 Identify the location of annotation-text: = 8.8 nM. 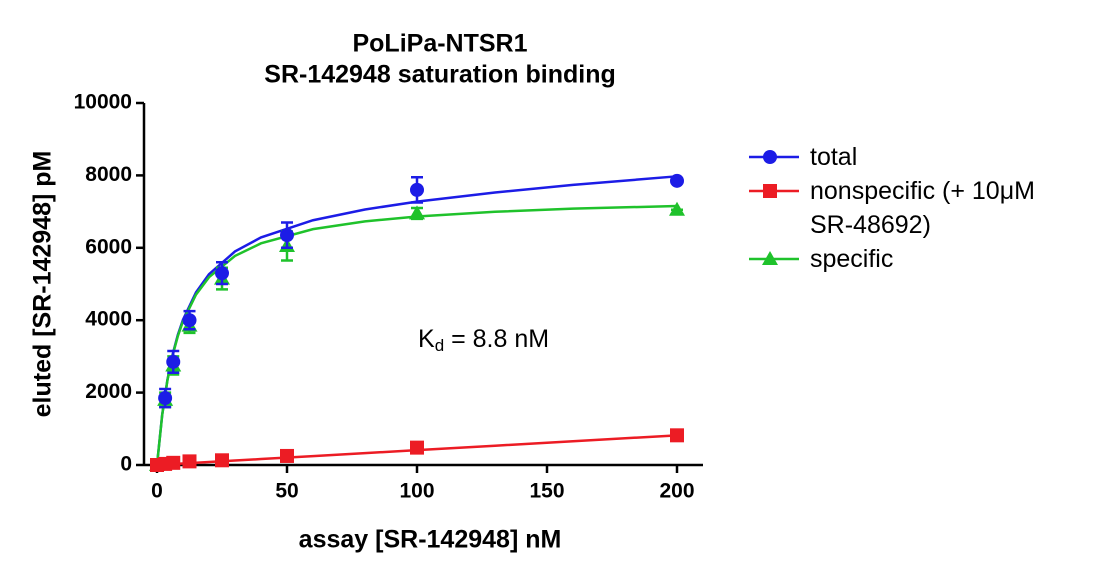
(496, 339).